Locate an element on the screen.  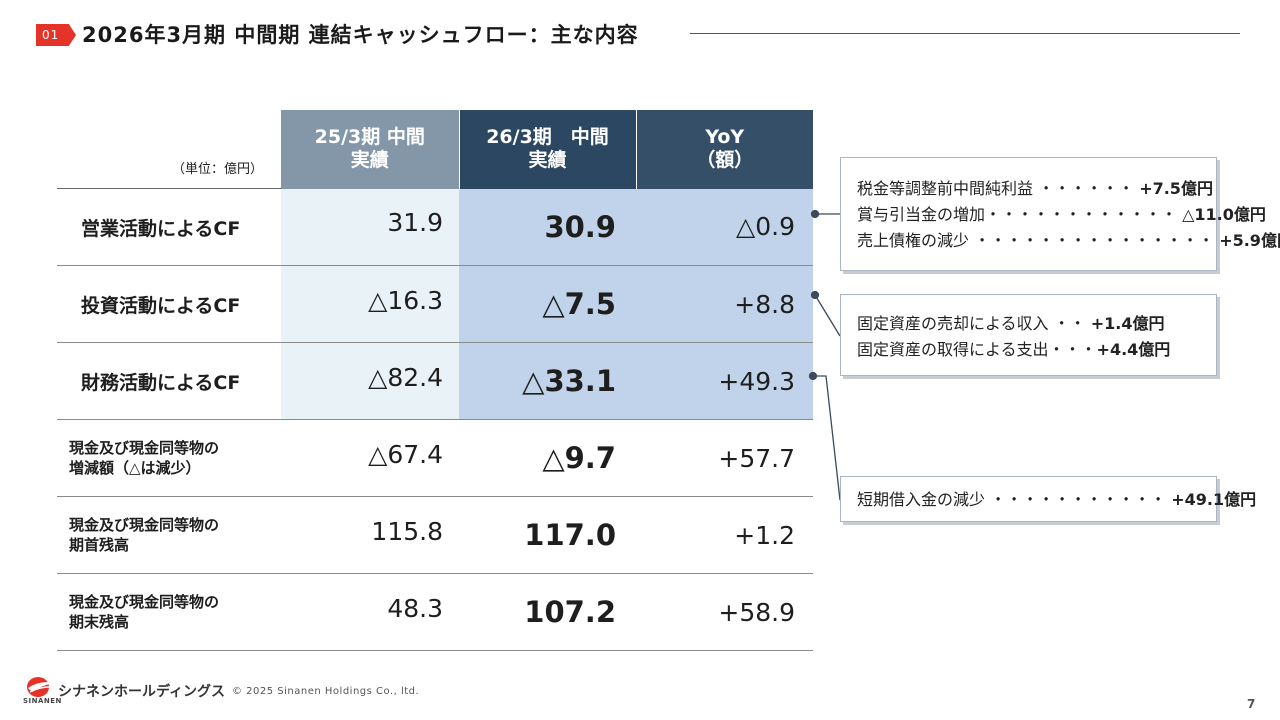
note-text: 固定資産の取得による支出・・・ is located at coordinates (977, 349).